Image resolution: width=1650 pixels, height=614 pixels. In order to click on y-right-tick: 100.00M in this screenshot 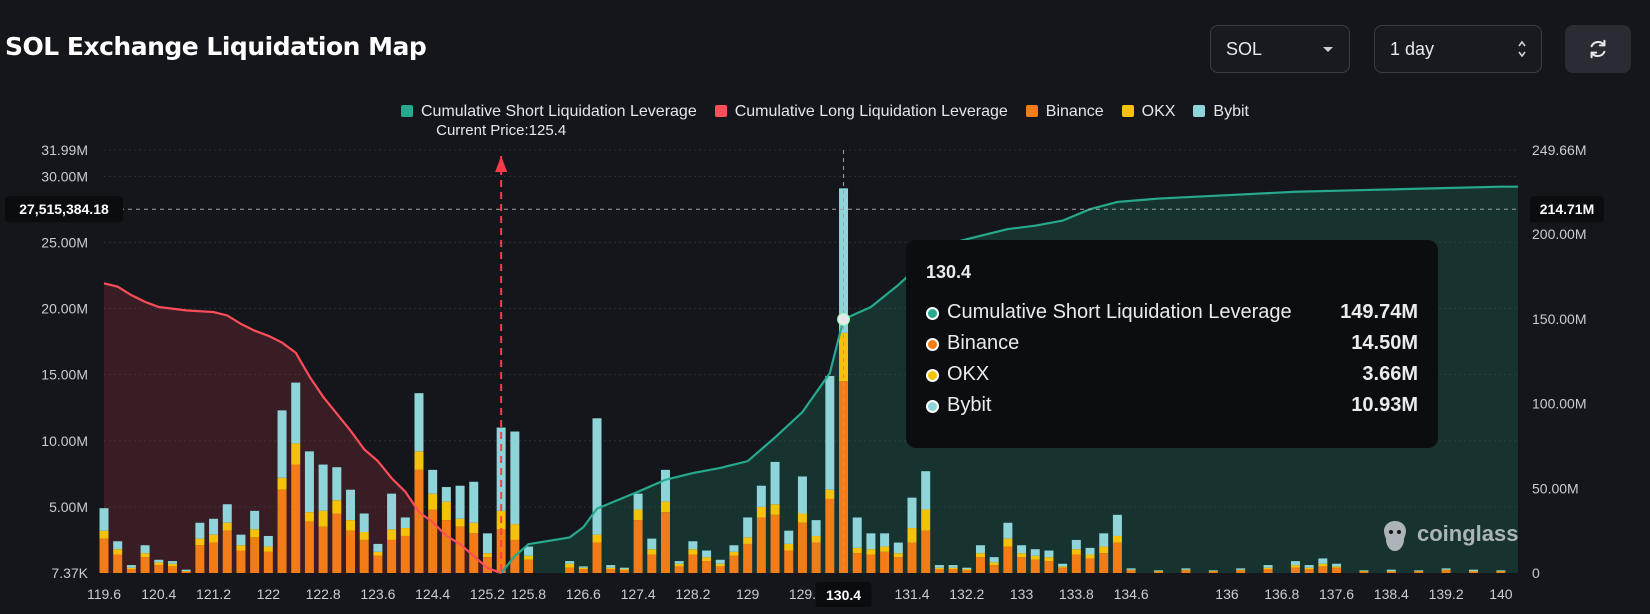, I will do `click(1559, 404)`.